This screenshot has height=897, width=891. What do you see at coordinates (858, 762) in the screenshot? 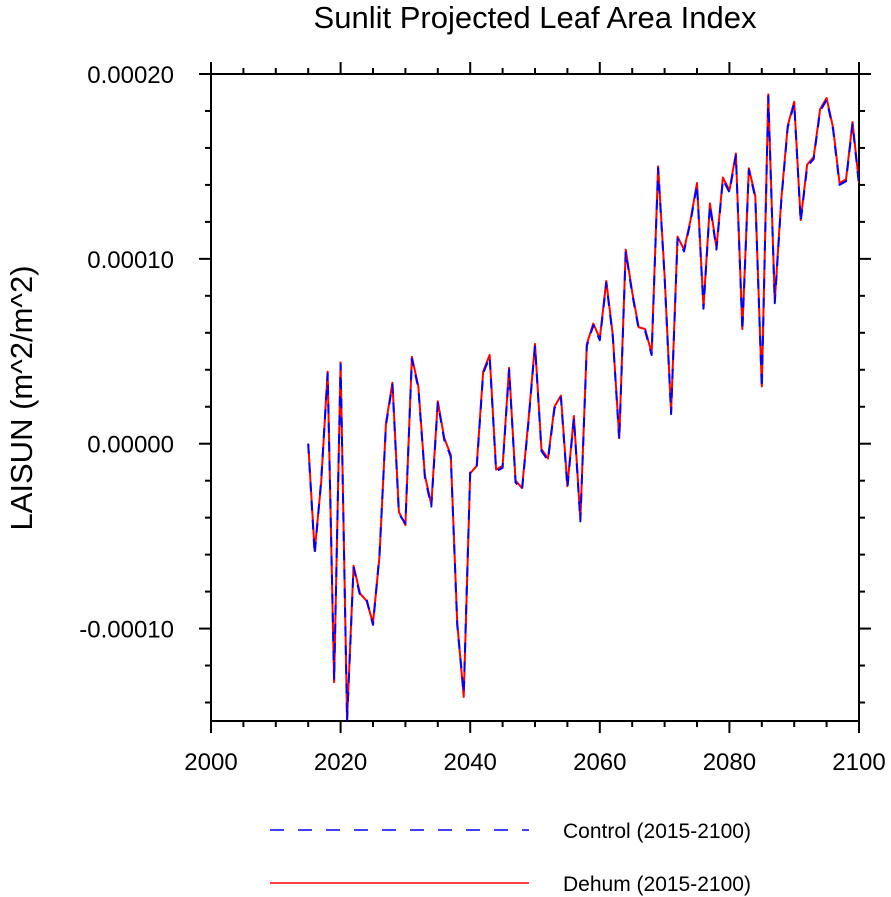
I see `x-tick-label: 2100` at bounding box center [858, 762].